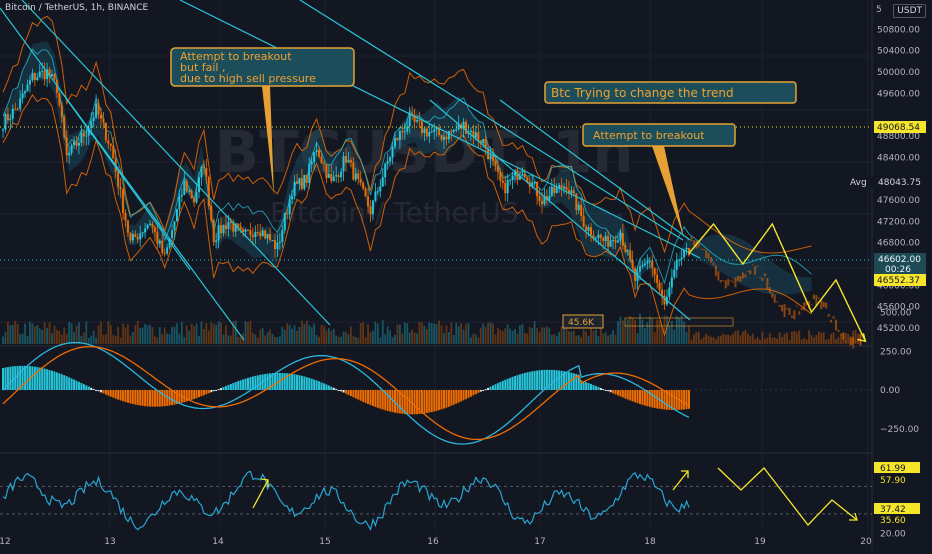  I want to click on time-tick-label: 17, so click(539, 542).